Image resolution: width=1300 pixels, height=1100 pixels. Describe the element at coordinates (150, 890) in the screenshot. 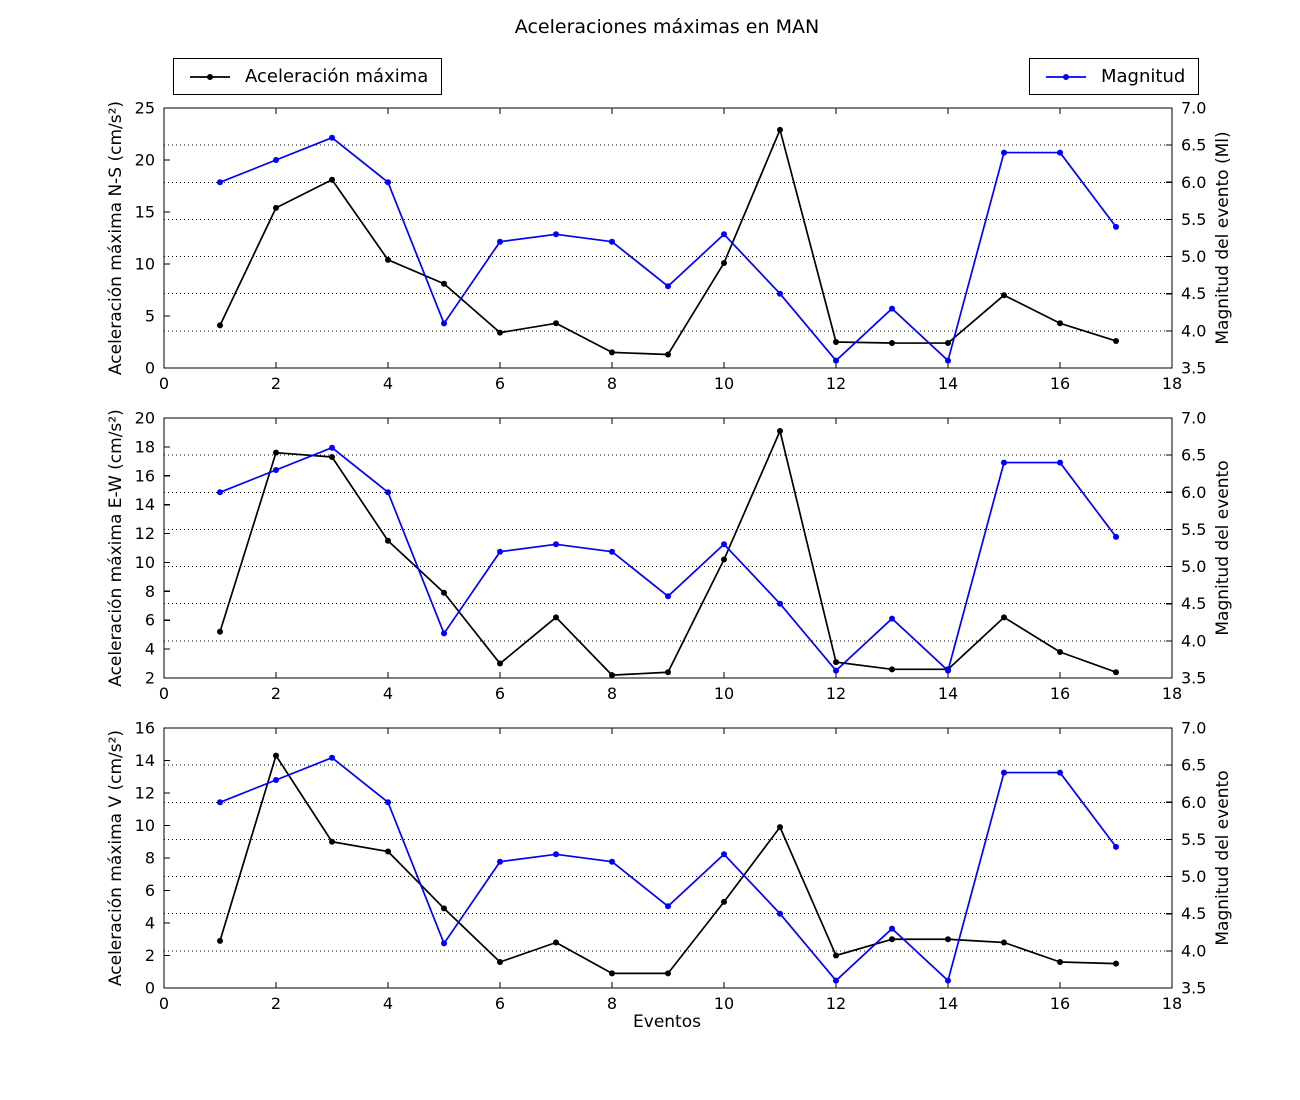

I see `subplot-3-y-tick-label: 6` at that location.